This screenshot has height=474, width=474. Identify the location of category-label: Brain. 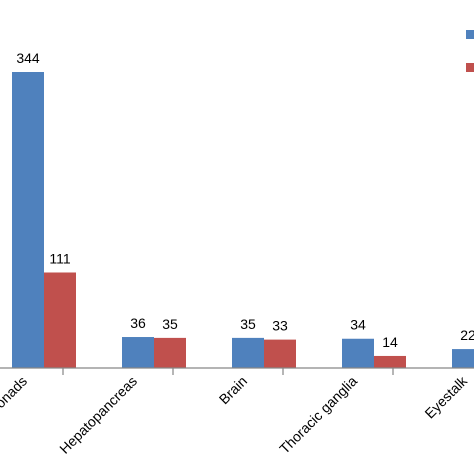
(233, 390).